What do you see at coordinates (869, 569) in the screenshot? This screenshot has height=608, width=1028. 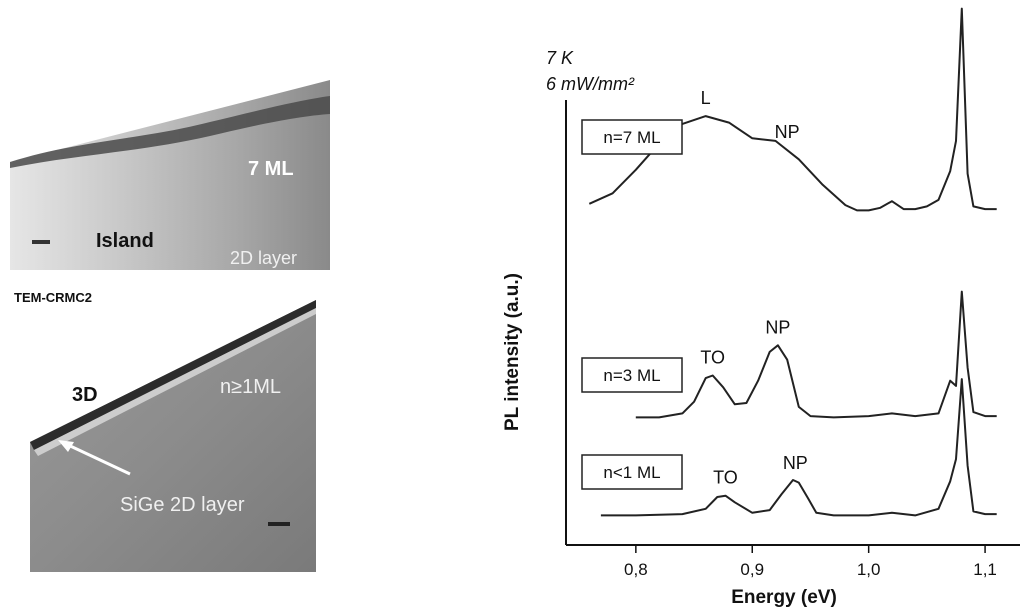 I see `x-tick-label: 1,0` at bounding box center [869, 569].